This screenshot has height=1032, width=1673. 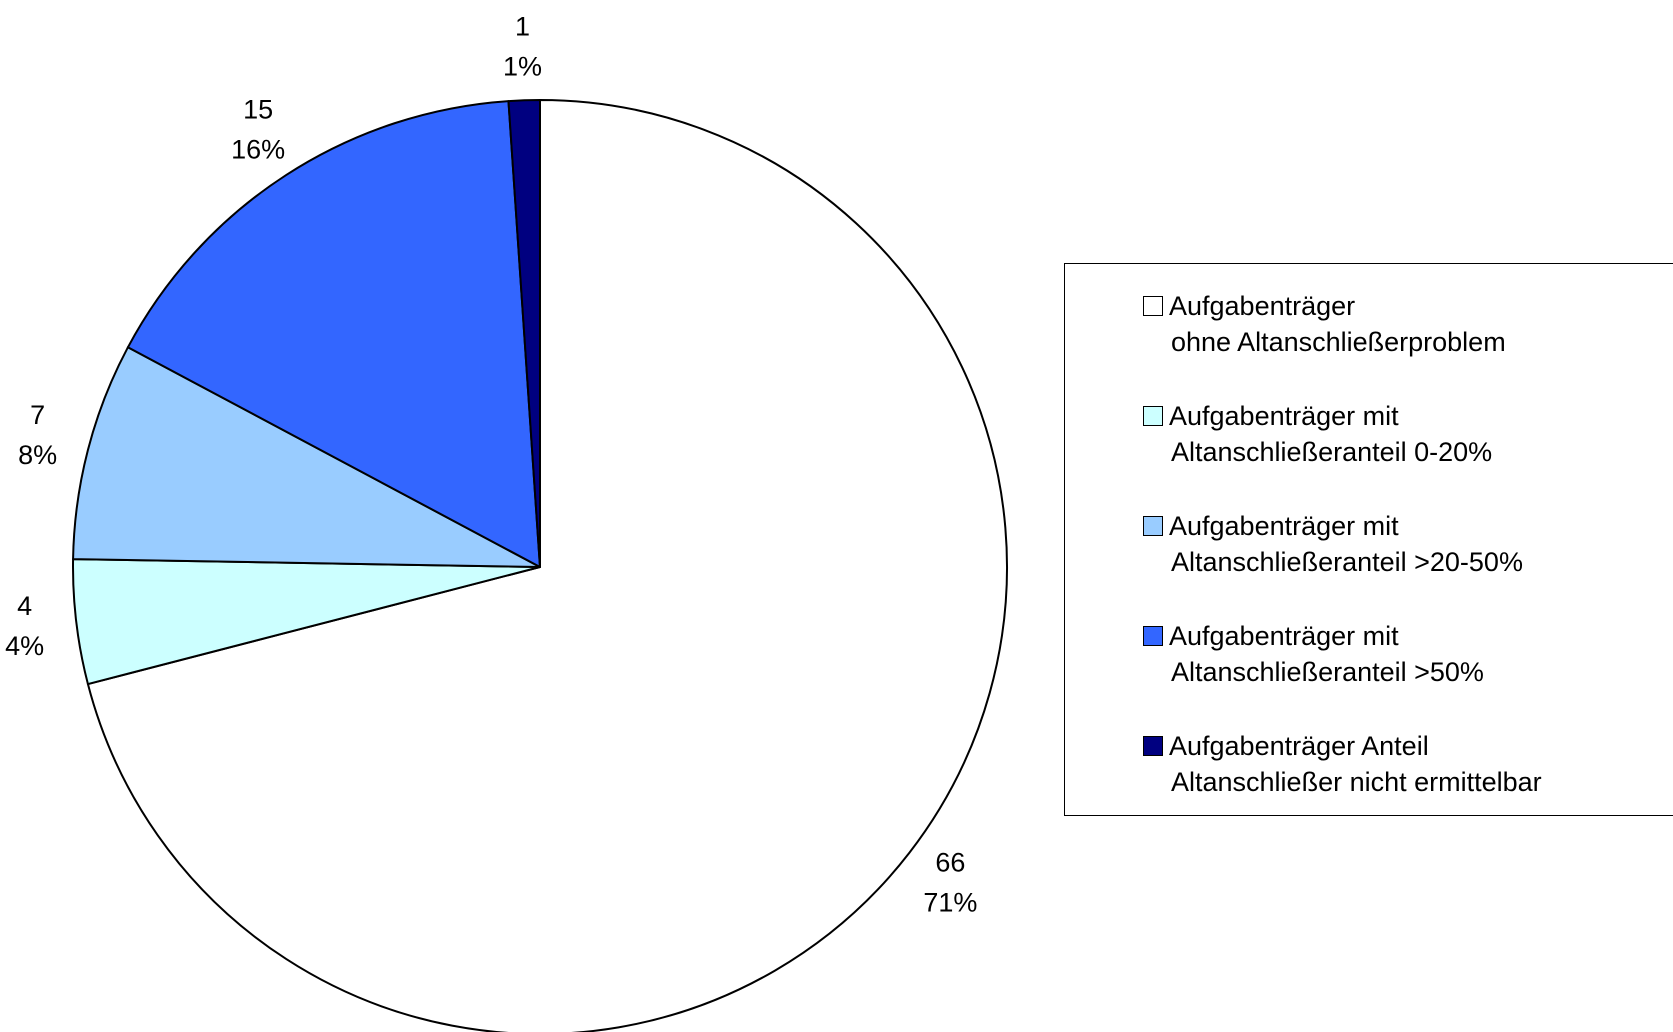 I want to click on slice-value-label: 15, so click(x=258, y=109).